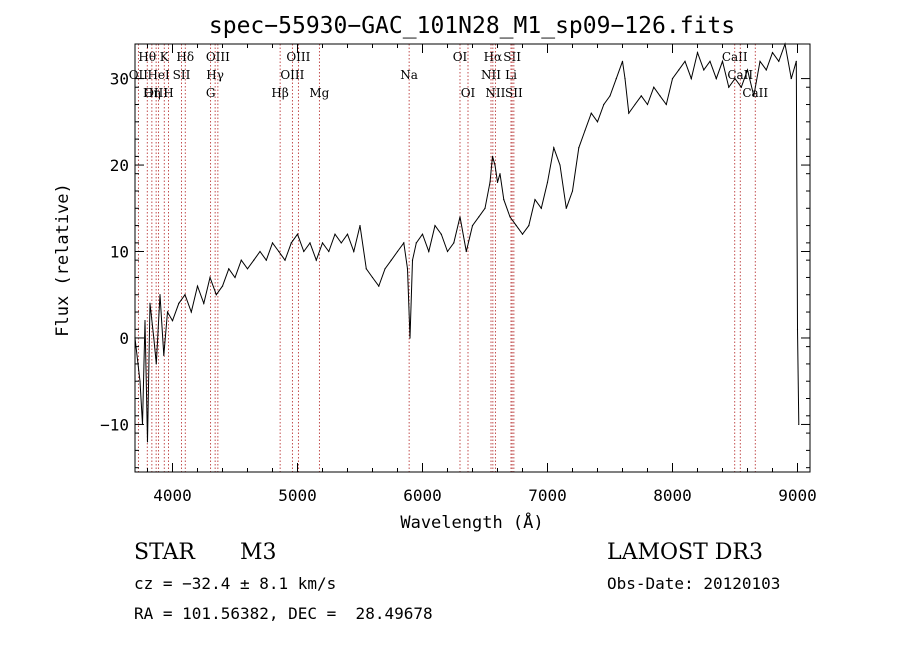  I want to click on line-marker-label: Mg, so click(319, 93).